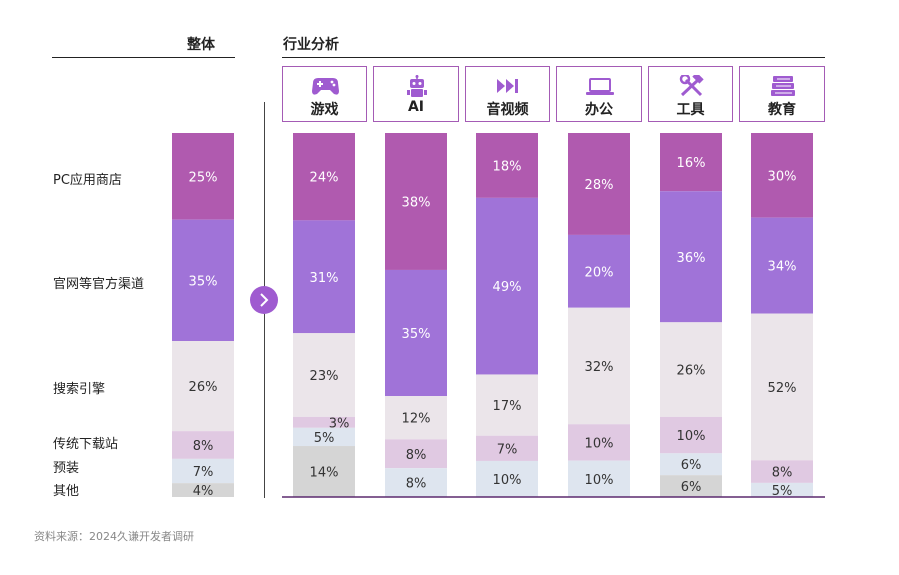 This screenshot has height=575, width=899. I want to click on row-label-search-engine: 搜索引擎, so click(79, 389).